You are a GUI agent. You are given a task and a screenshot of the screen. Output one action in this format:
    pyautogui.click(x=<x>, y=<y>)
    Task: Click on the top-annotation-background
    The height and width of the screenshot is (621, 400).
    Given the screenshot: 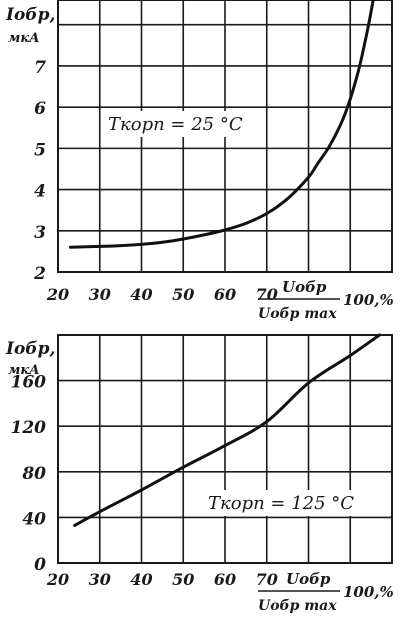 What is the action you would take?
    pyautogui.click(x=174, y=124)
    